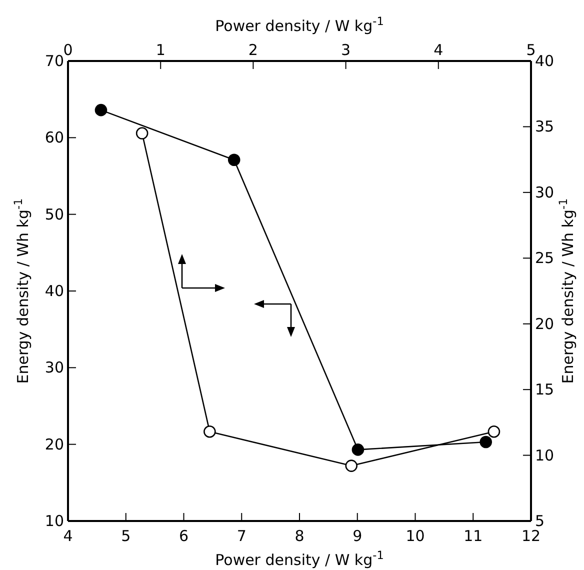 The width and height of the screenshot is (584, 570). What do you see at coordinates (531, 536) in the screenshot?
I see `x-tick-label: 12` at bounding box center [531, 536].